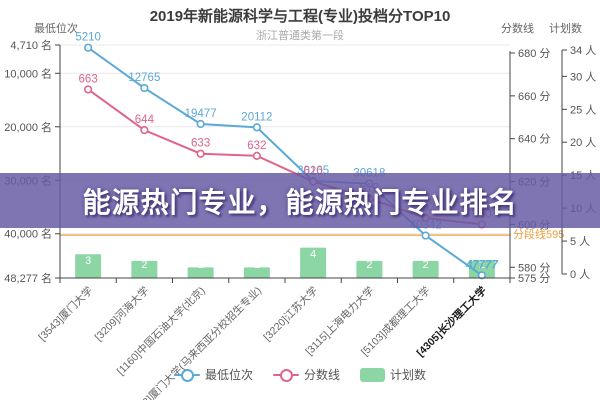 This screenshot has width=600, height=400. Describe the element at coordinates (583, 109) in the screenshot. I see `plan-tick-label: 25 人` at that location.